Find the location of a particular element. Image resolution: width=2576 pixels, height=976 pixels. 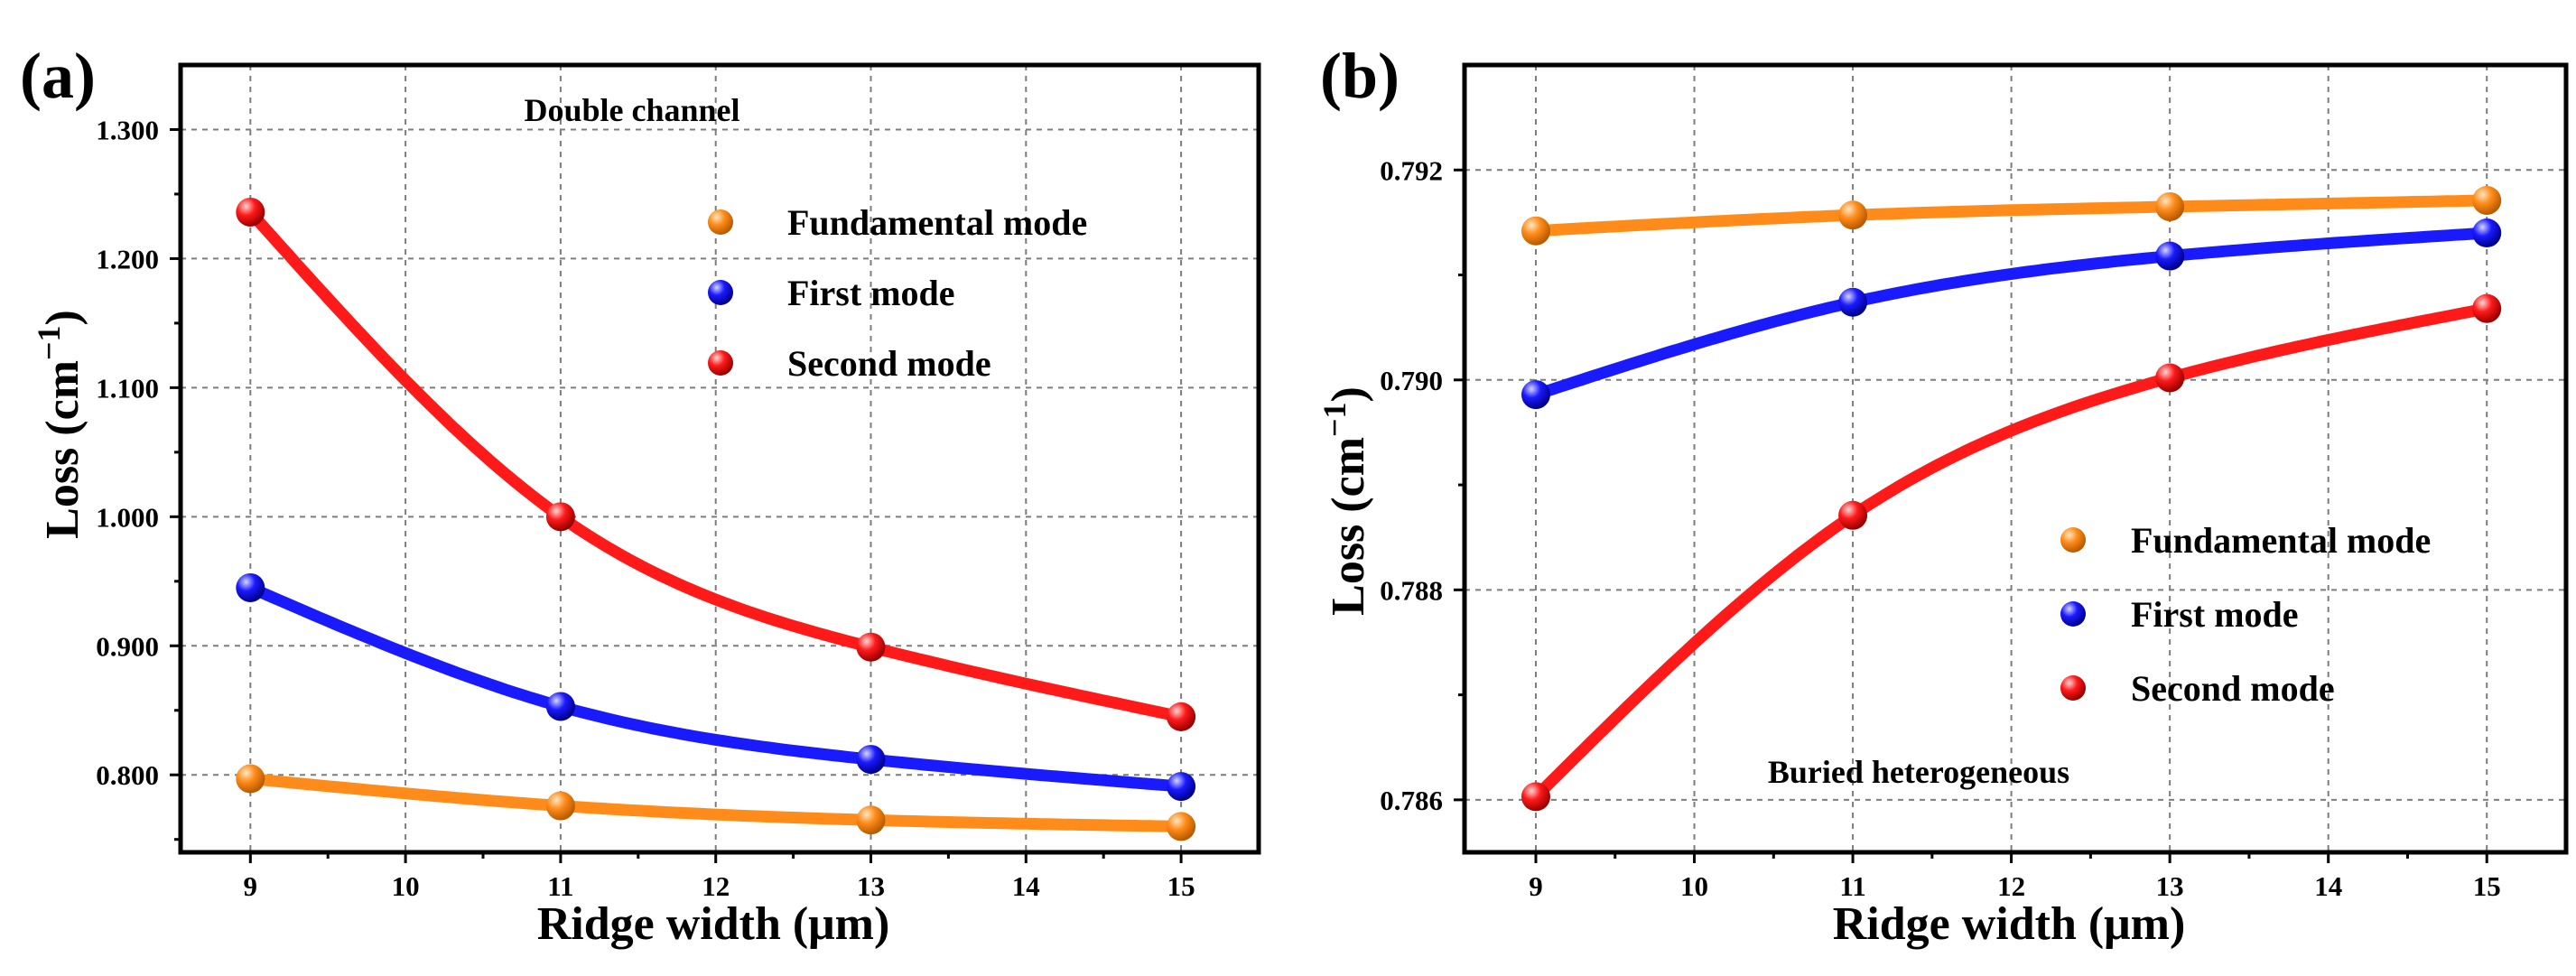

panel-a-x-tick-label: 10 is located at coordinates (406, 886).